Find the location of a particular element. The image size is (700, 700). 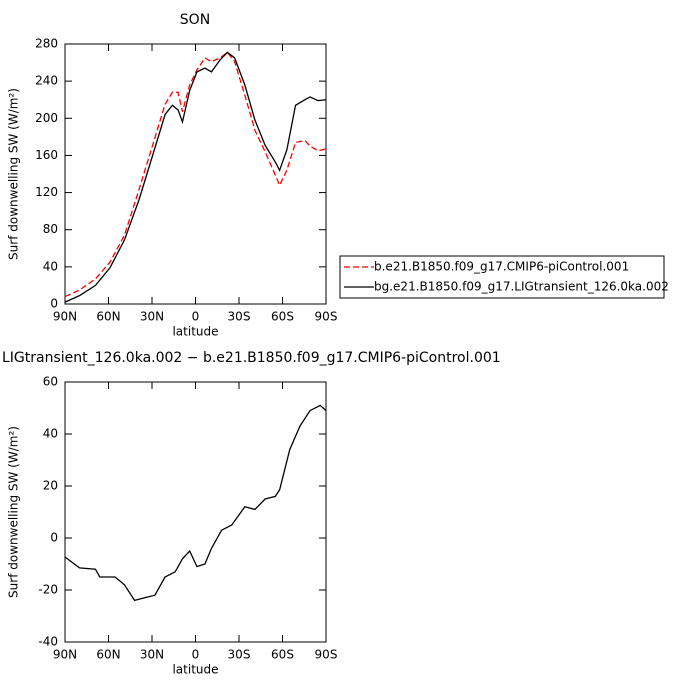

y-tick-label: -20 is located at coordinates (48, 590).